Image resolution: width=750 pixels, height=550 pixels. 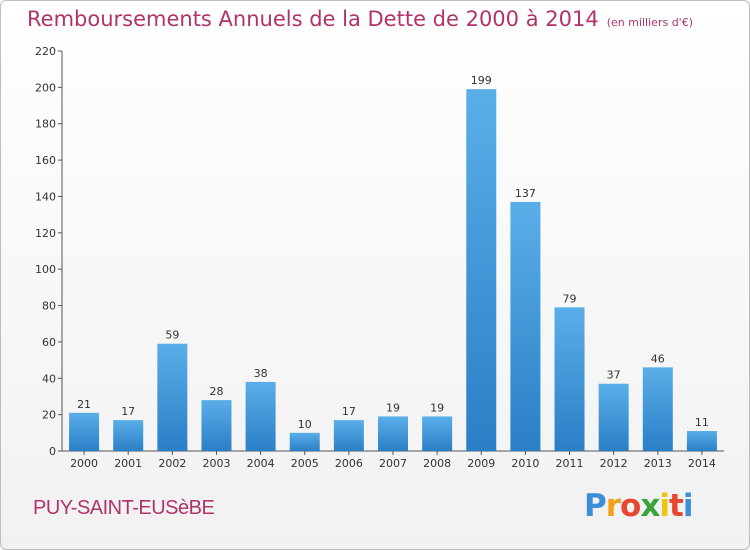 What do you see at coordinates (481, 463) in the screenshot?
I see `x-tick-label: 2009` at bounding box center [481, 463].